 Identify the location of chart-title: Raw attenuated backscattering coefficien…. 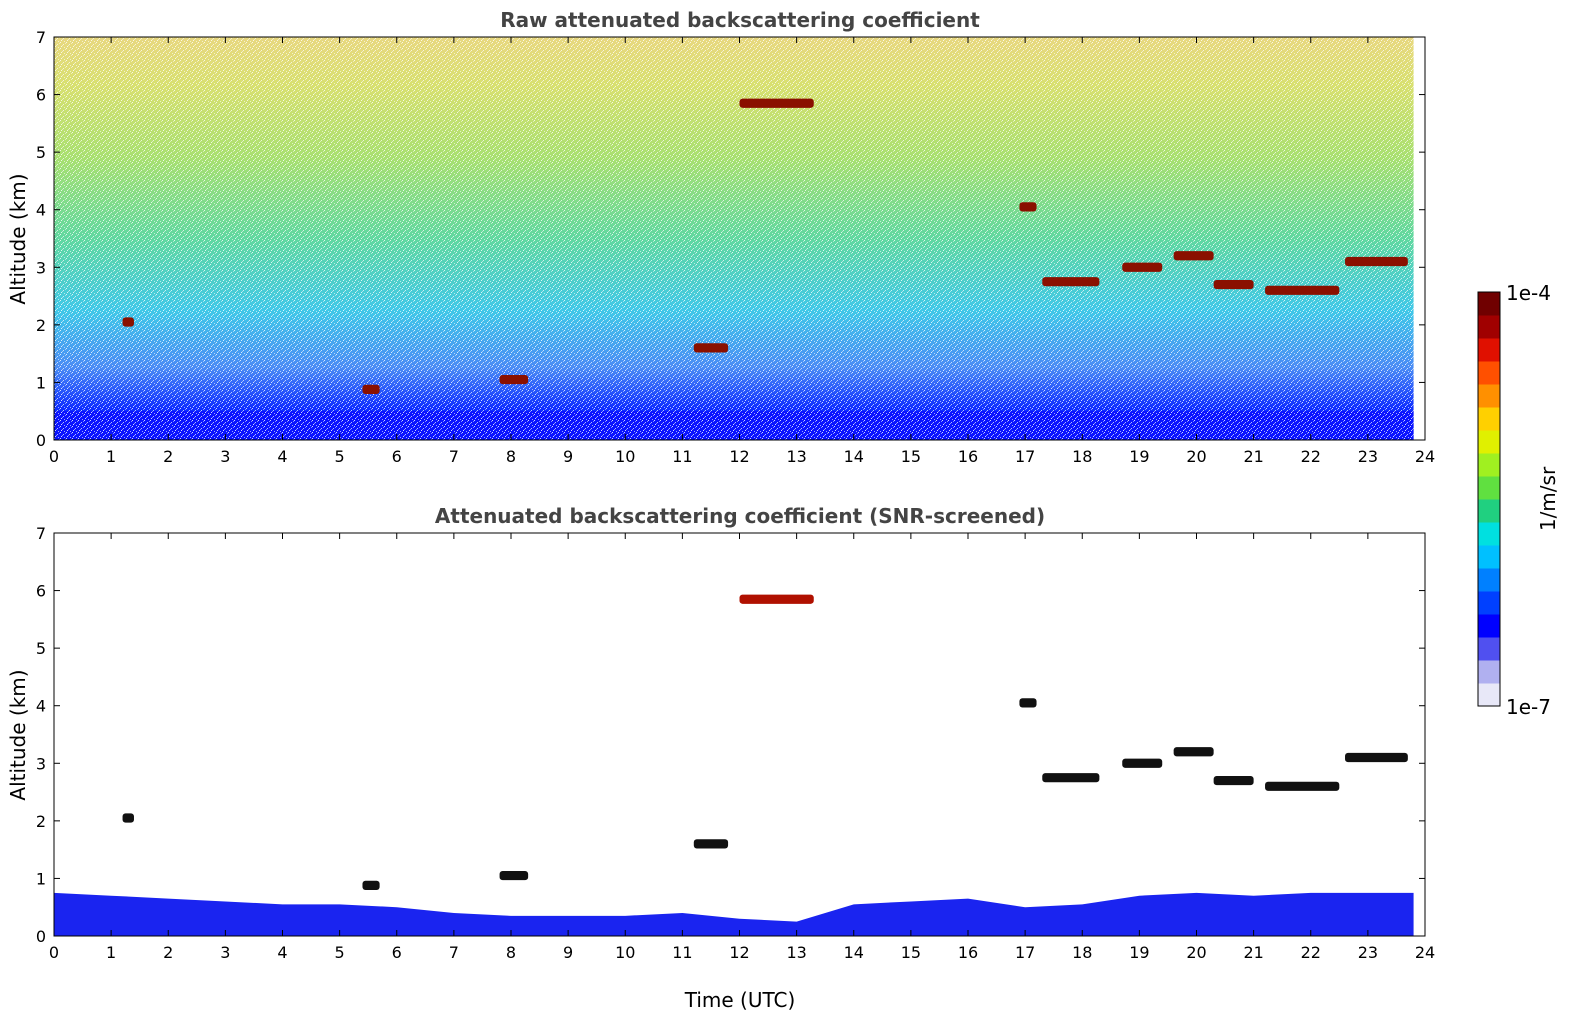
(740, 20).